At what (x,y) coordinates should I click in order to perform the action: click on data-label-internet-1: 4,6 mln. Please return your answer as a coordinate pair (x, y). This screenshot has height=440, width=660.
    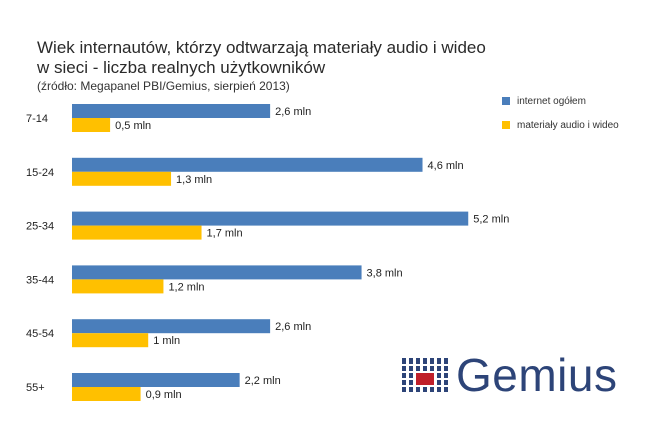
    Looking at the image, I should click on (446, 166).